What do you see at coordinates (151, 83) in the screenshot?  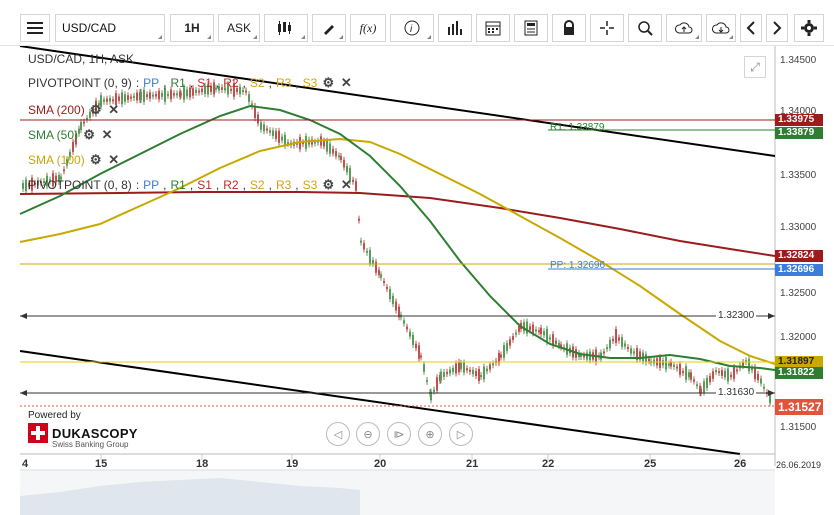 I see `pp-label: PP` at bounding box center [151, 83].